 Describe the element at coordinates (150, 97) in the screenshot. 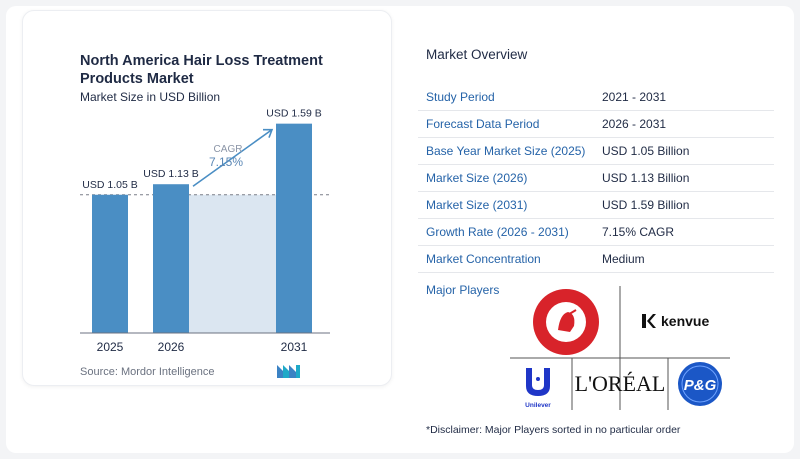

I see `chart-subtitle: Market Size in USD Billion` at that location.